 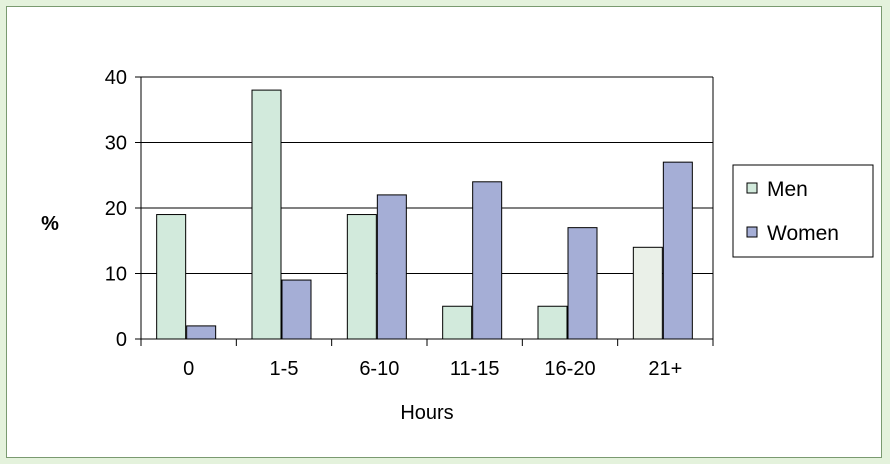 I want to click on y-axis-title: %, so click(x=50, y=224).